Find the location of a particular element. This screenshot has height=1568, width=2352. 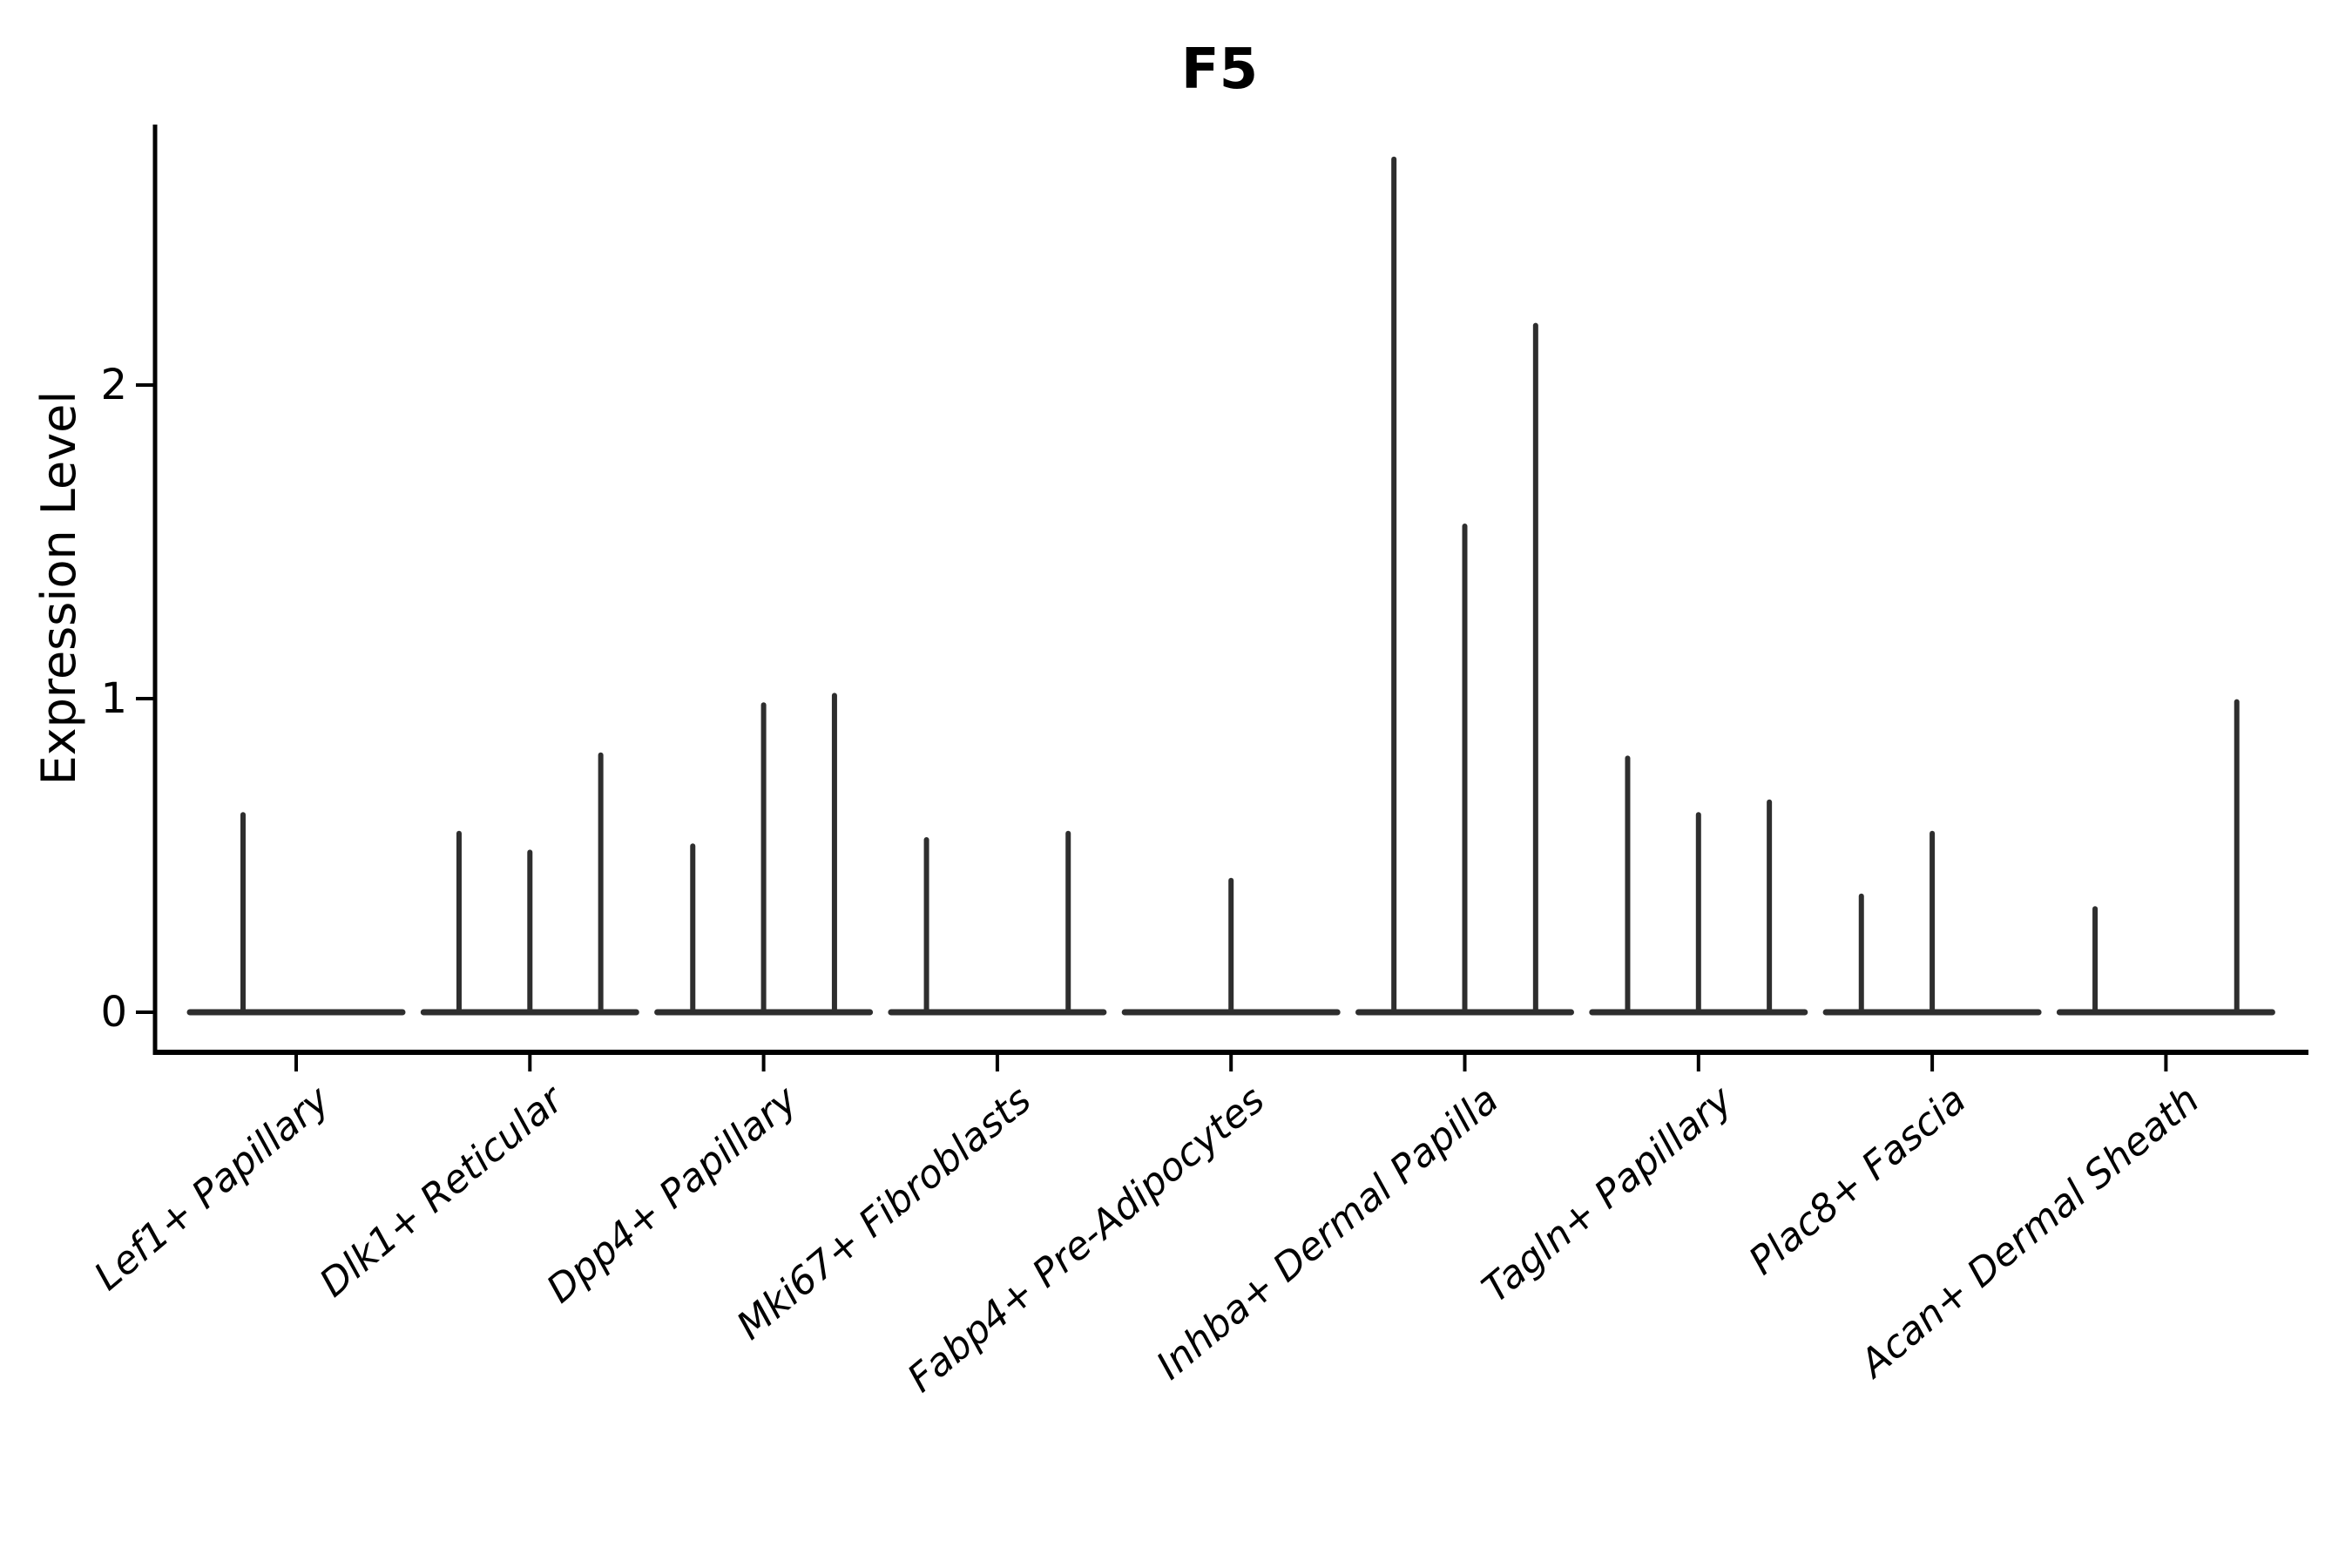

plot-title: F5 is located at coordinates (1219, 69).